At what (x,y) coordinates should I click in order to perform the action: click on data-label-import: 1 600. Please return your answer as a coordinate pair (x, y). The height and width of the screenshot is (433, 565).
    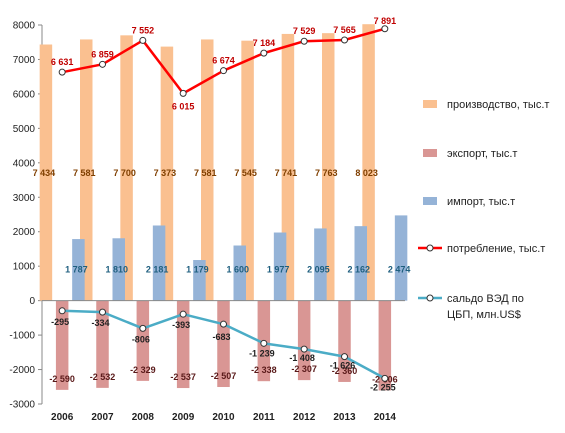
    Looking at the image, I should click on (237, 270).